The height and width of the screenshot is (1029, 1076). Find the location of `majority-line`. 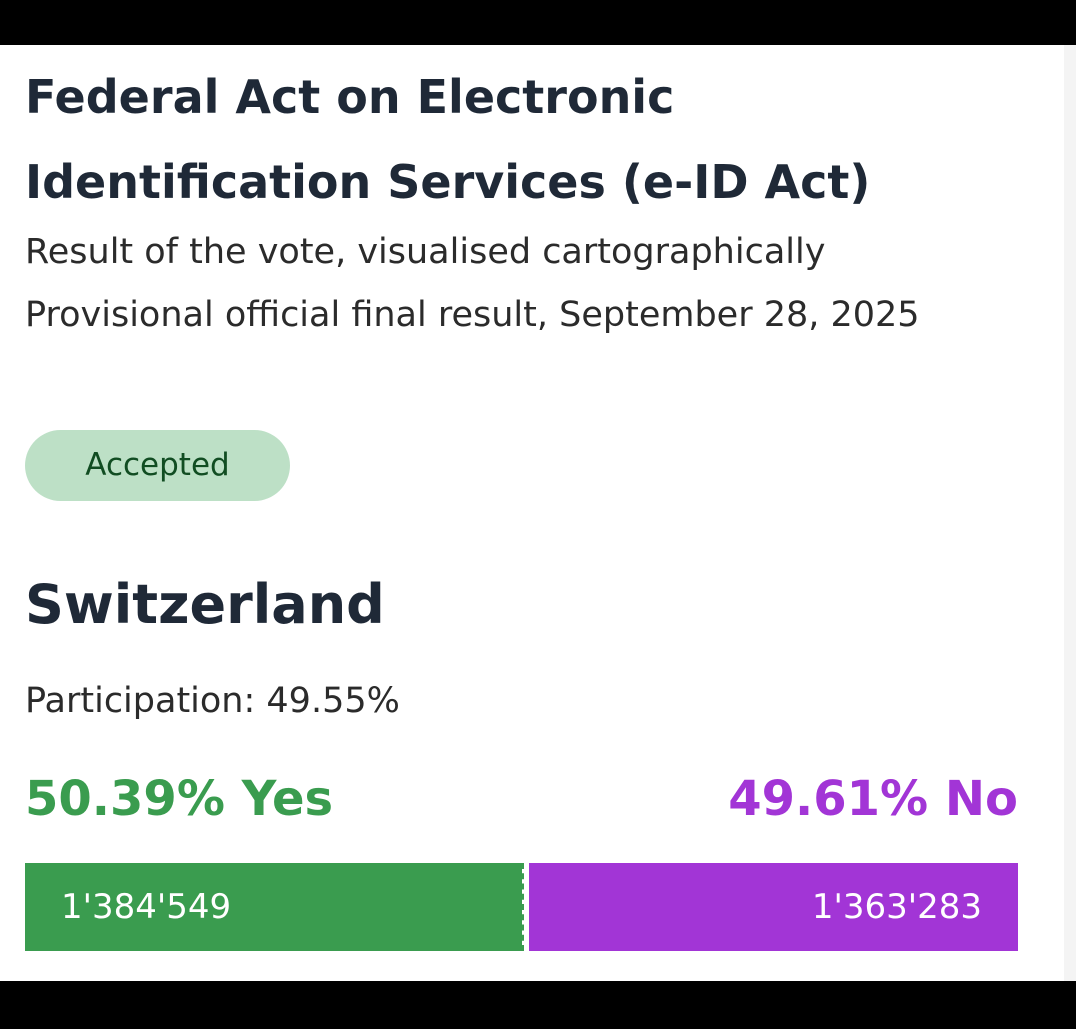

majority-line is located at coordinates (525, 907).